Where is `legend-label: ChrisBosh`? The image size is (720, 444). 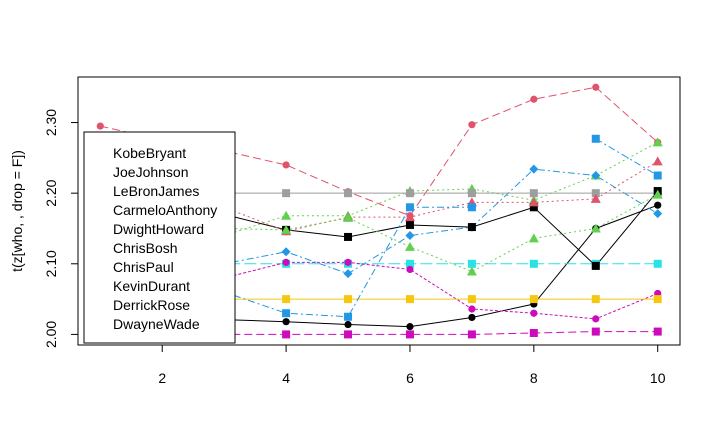
legend-label: ChrisBosh is located at coordinates (145, 248).